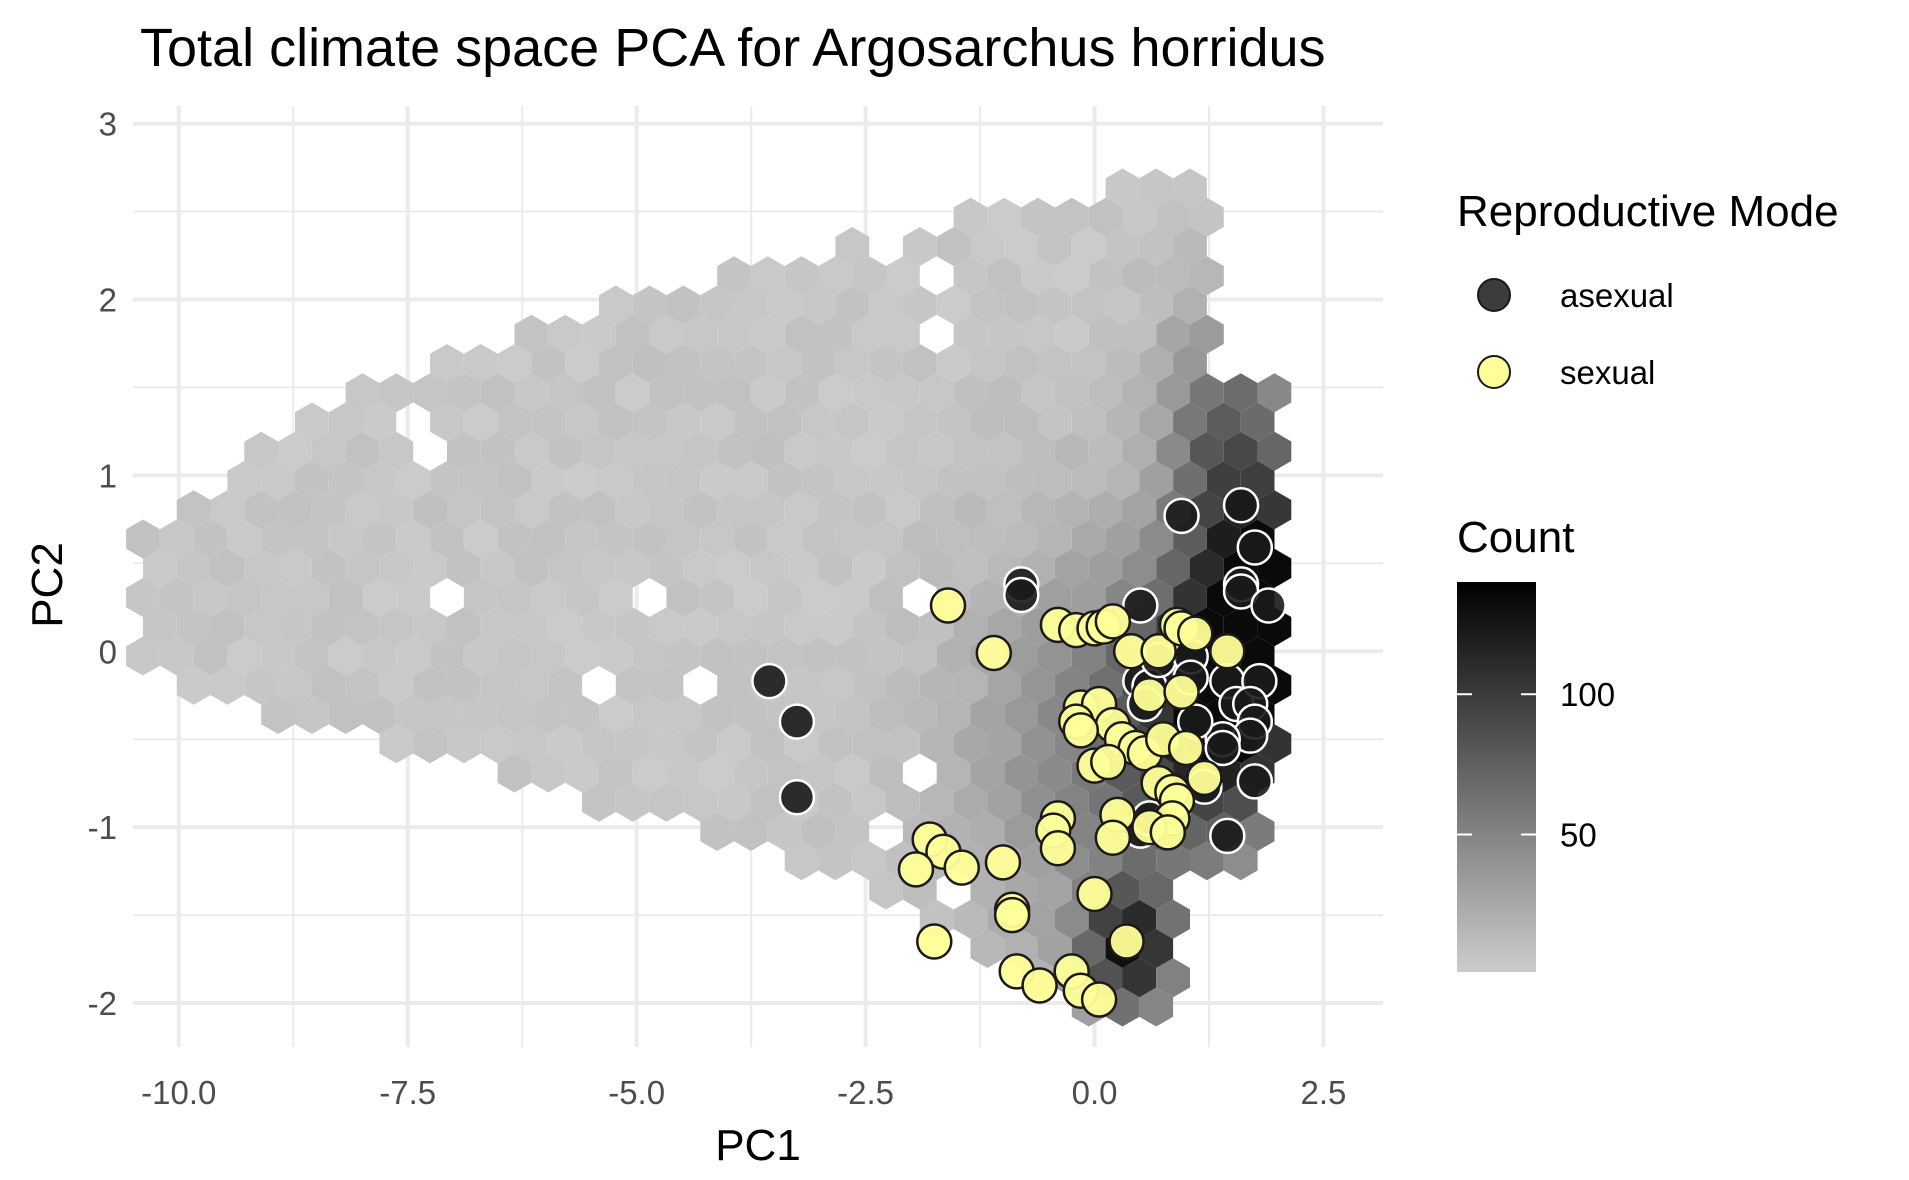 Image resolution: width=1909 pixels, height=1180 pixels. I want to click on y-tick-label: -1, so click(102, 827).